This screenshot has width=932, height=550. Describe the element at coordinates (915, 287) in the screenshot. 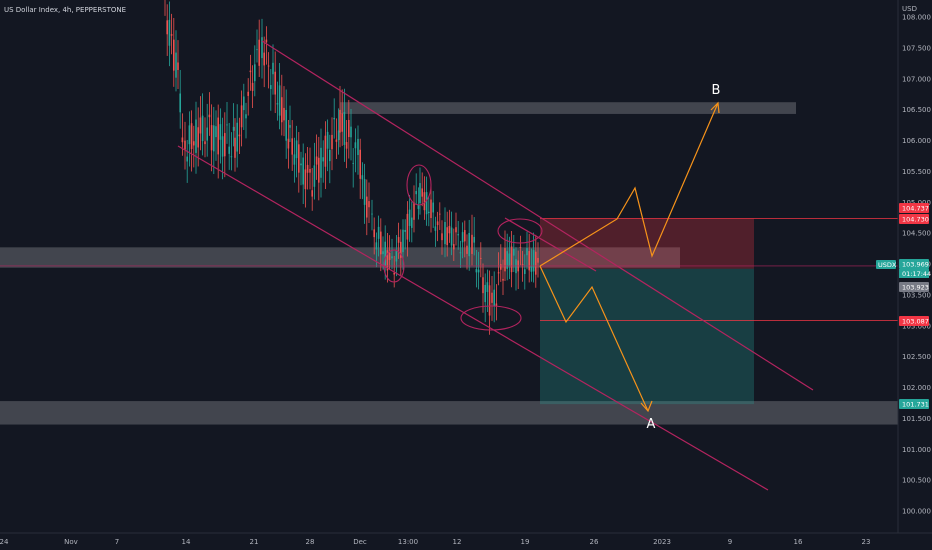

I see `price-tag-label: 103.923` at that location.